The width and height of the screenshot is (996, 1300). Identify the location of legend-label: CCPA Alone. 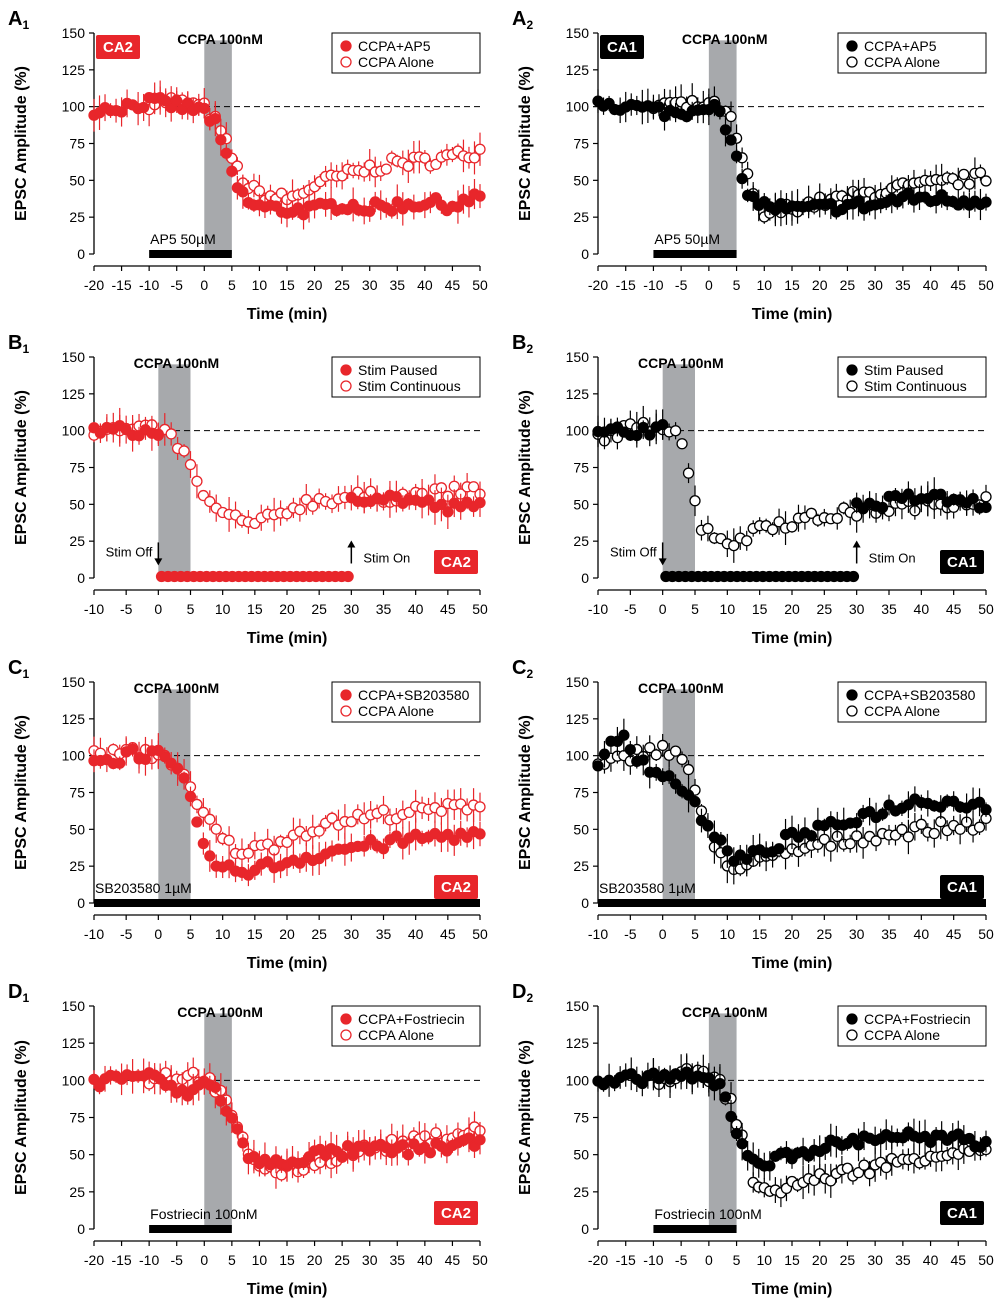
(902, 711).